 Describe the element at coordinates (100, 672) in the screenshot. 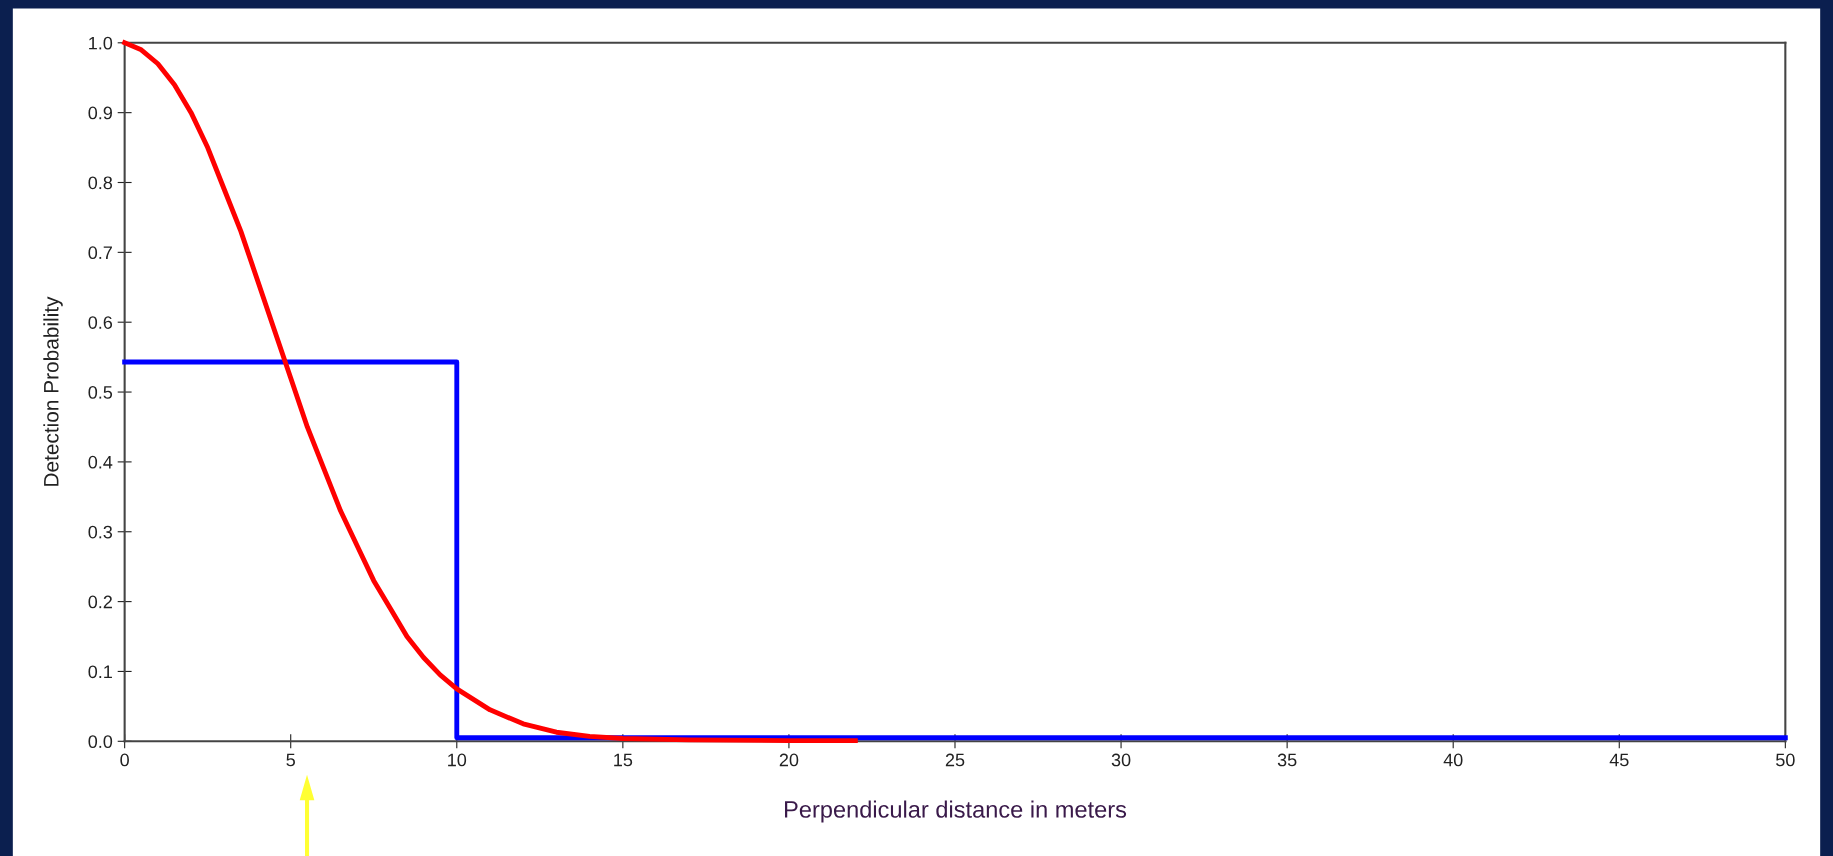

I see `y-tick-label: 0.1` at that location.